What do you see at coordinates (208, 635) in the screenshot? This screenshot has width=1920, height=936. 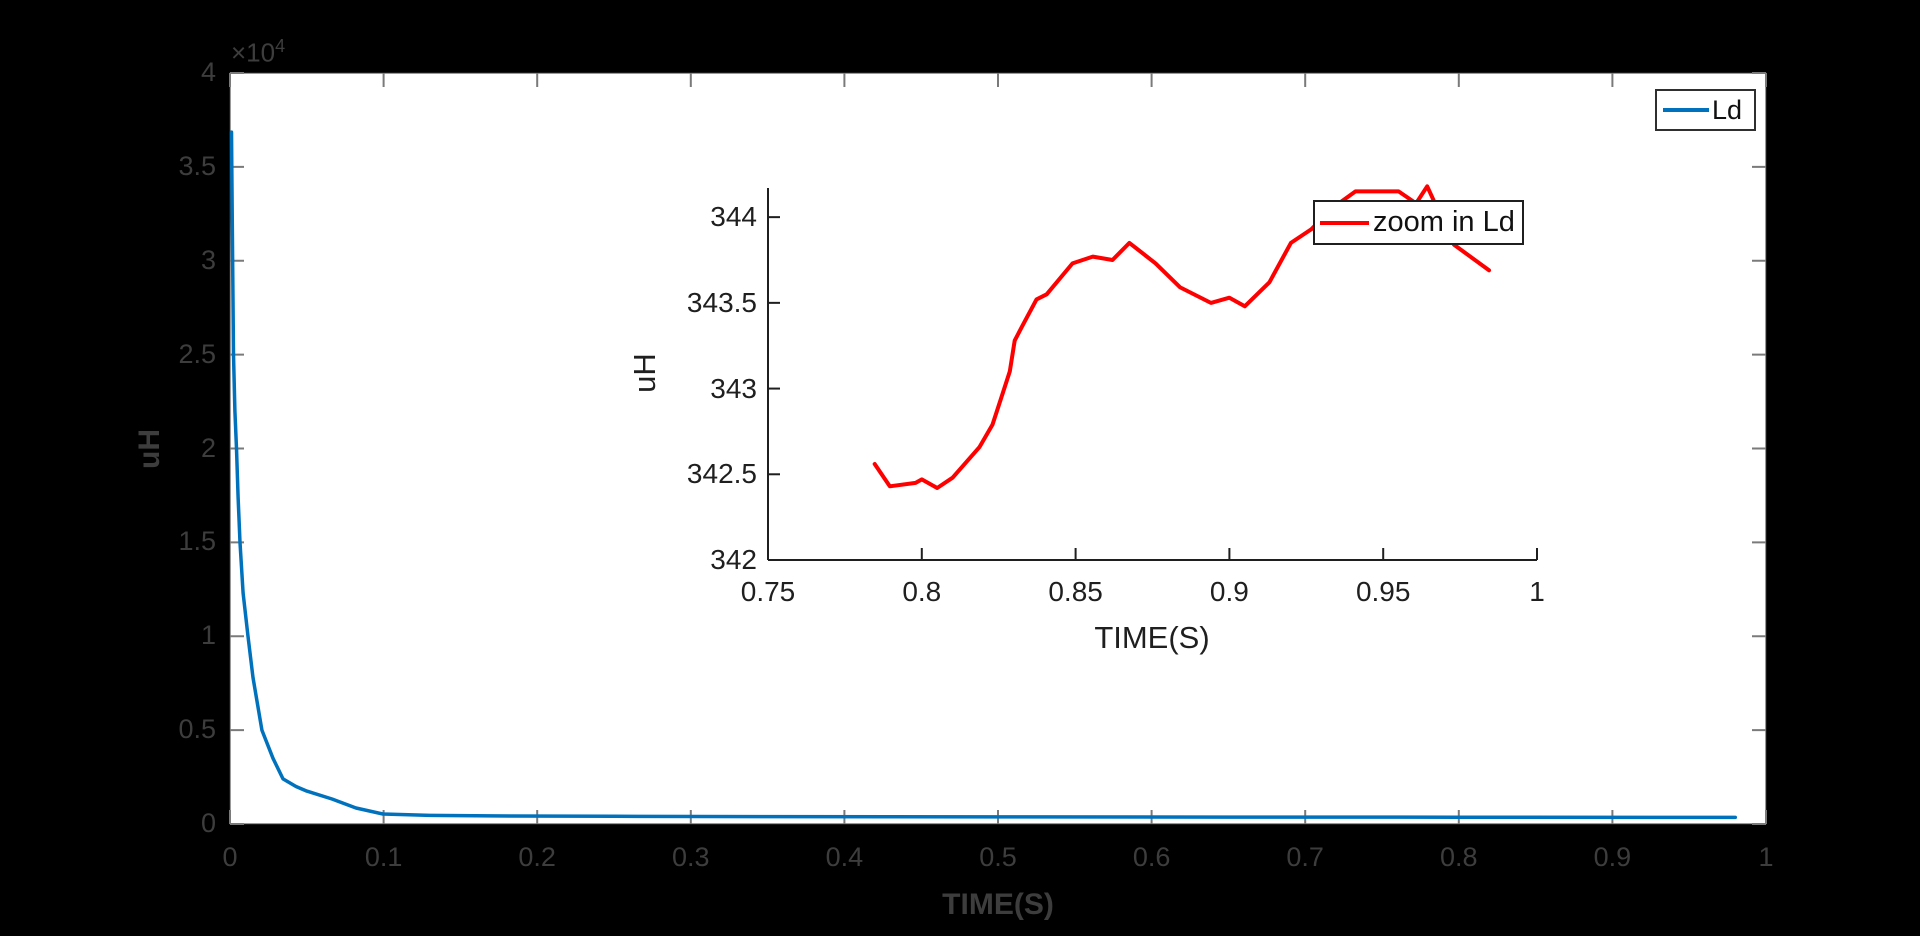 I see `main-y-tick-label: 1` at bounding box center [208, 635].